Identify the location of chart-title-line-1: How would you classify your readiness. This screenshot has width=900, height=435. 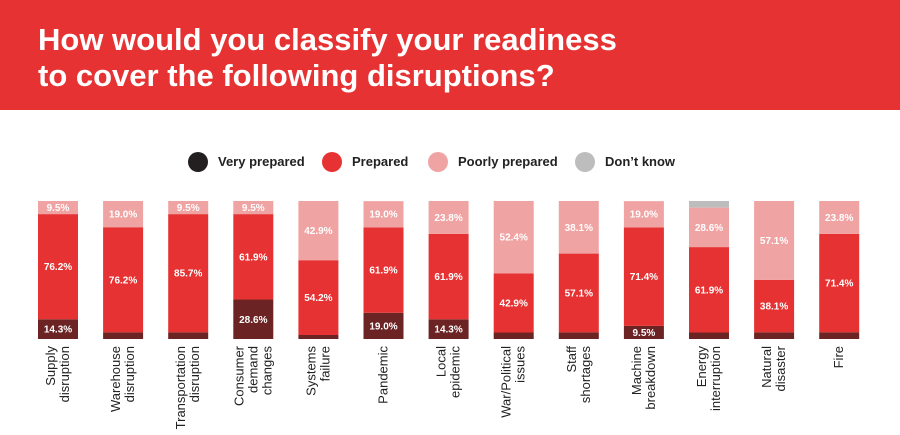
(327, 39).